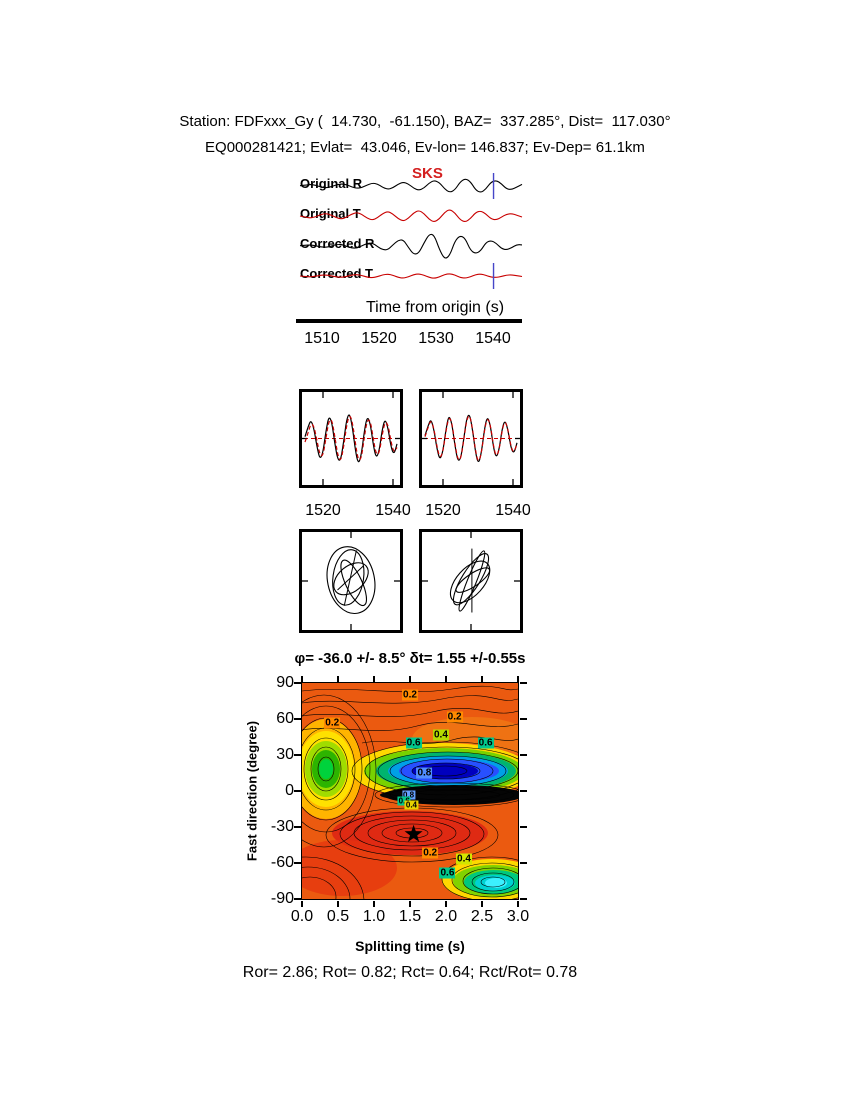 The image size is (850, 1100). What do you see at coordinates (302, 916) in the screenshot?
I see `split-time-tick-0.0: 0.0` at bounding box center [302, 916].